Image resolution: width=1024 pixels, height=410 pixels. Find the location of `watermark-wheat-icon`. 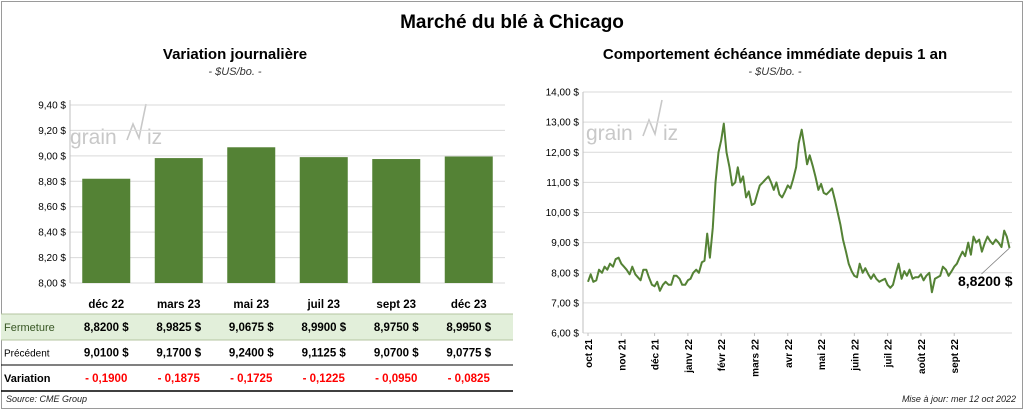

watermark-wheat-icon is located at coordinates (136, 122).